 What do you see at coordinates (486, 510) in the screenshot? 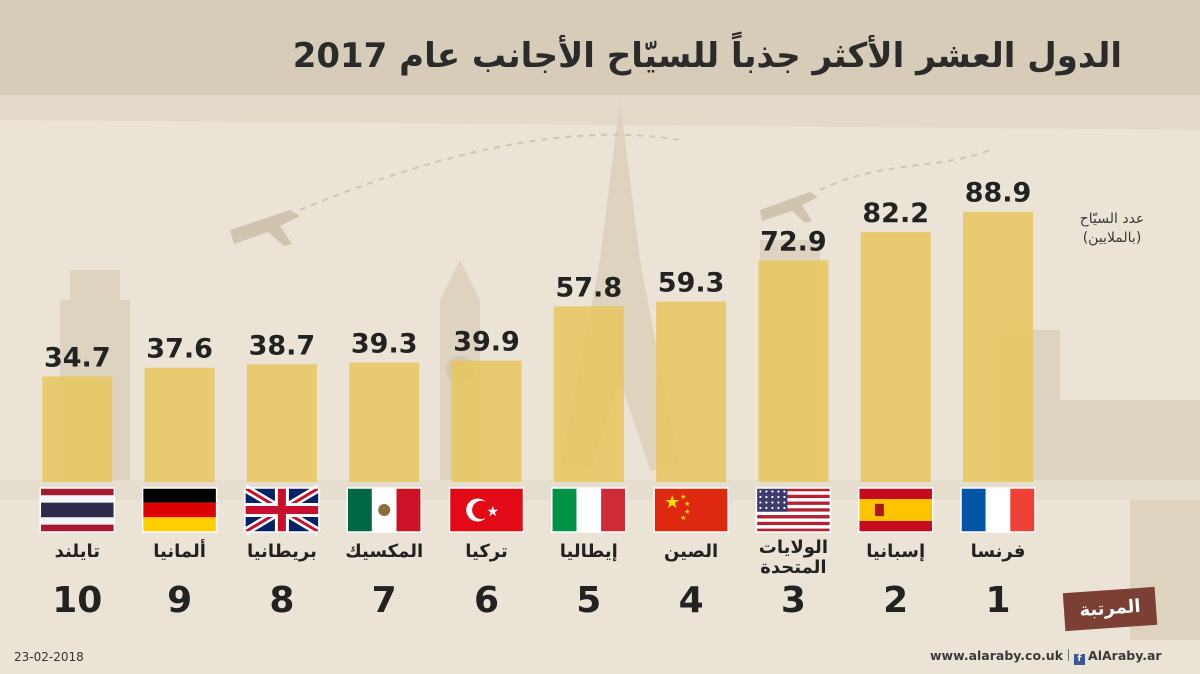
I see `turkey-flag: ★` at bounding box center [486, 510].